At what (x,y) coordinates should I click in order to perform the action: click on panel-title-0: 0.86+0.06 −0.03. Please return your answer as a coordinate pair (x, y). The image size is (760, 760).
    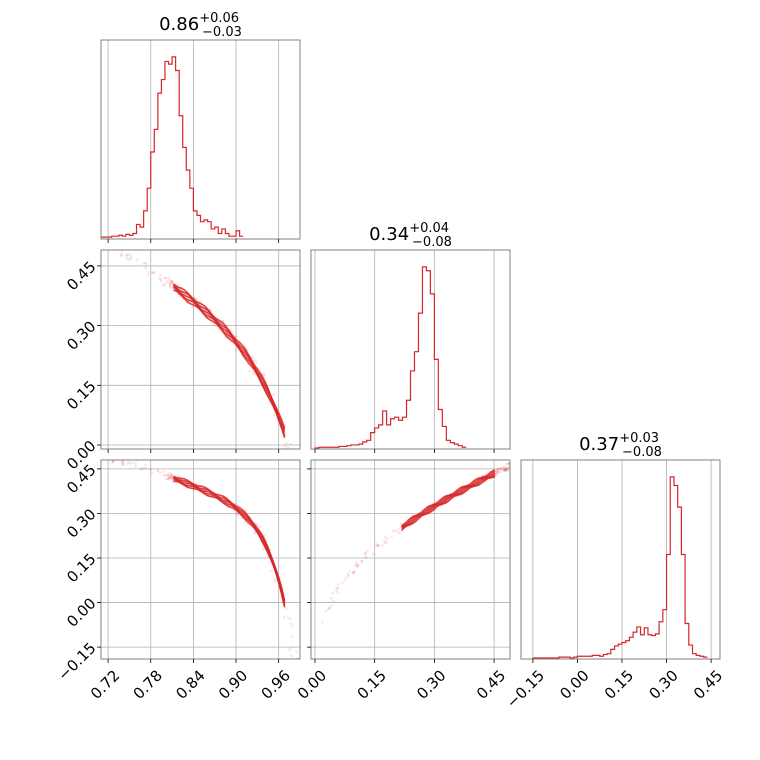
    Looking at the image, I should click on (200, 25).